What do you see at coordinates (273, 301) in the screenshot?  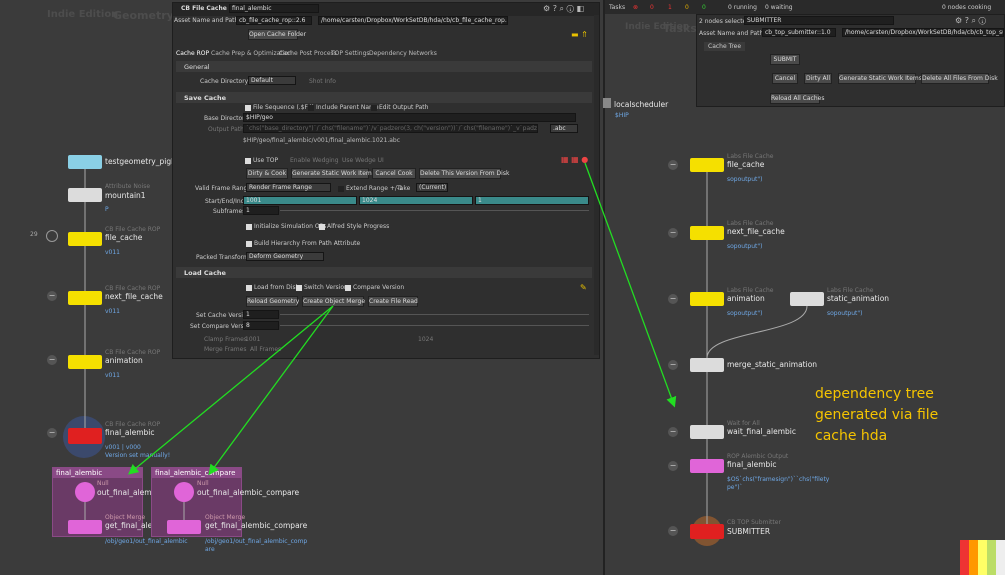 I see `reload-geometry-button: Reload Geometry` at bounding box center [273, 301].